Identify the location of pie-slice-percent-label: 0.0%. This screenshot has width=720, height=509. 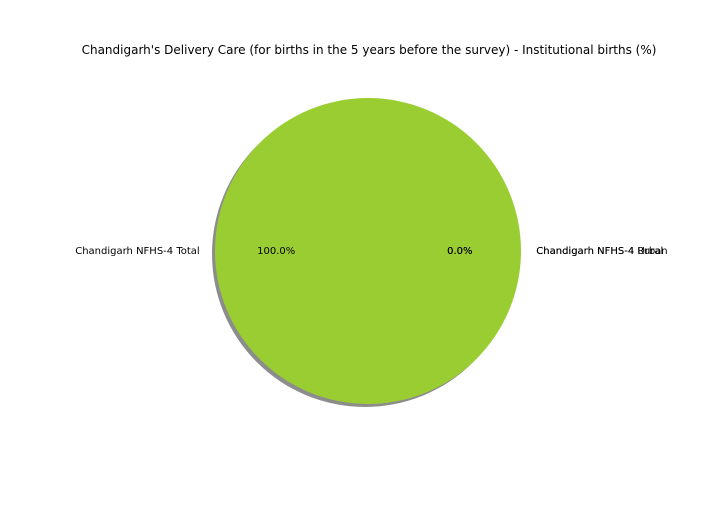
(459, 251).